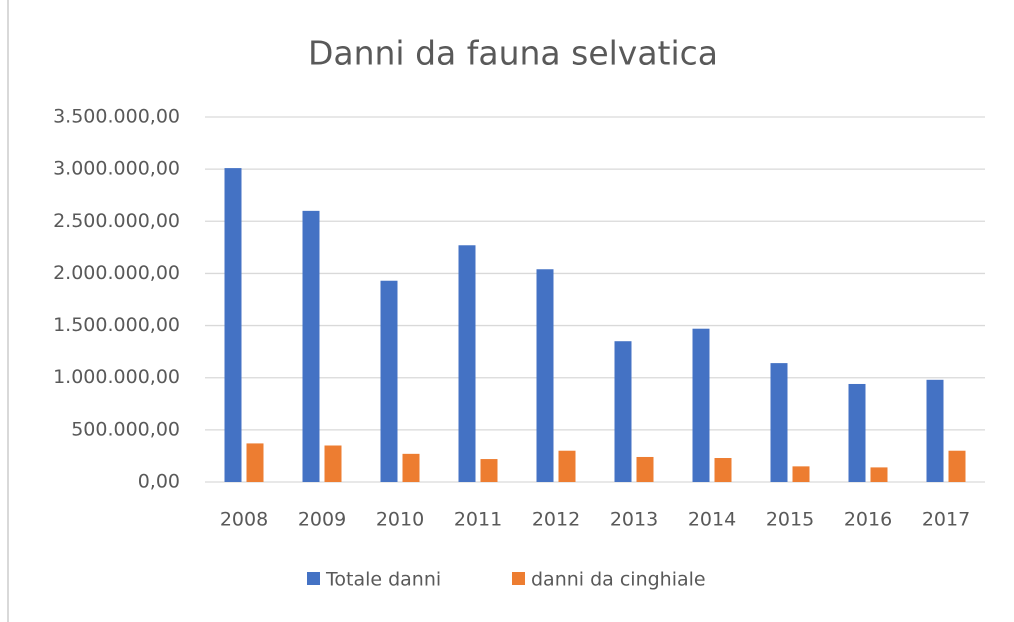  What do you see at coordinates (116, 325) in the screenshot?
I see `y-tick-label: 1.500.000,00` at bounding box center [116, 325].